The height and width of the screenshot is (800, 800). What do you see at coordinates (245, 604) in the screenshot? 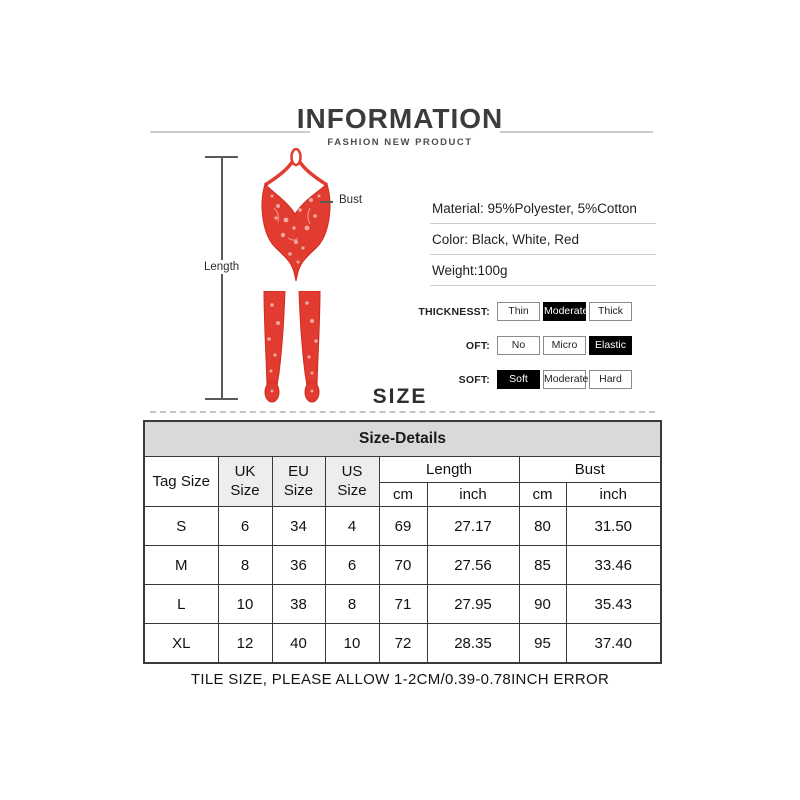
I see `cell-uk: 10` at bounding box center [245, 604].